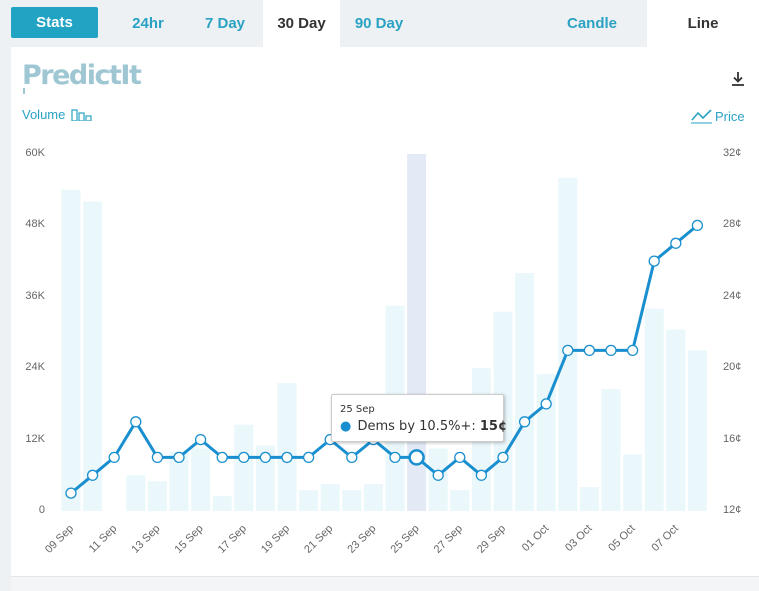 The width and height of the screenshot is (759, 591). What do you see at coordinates (416, 426) in the screenshot?
I see `tooltip-series: Dems by 10.5%+:` at bounding box center [416, 426].